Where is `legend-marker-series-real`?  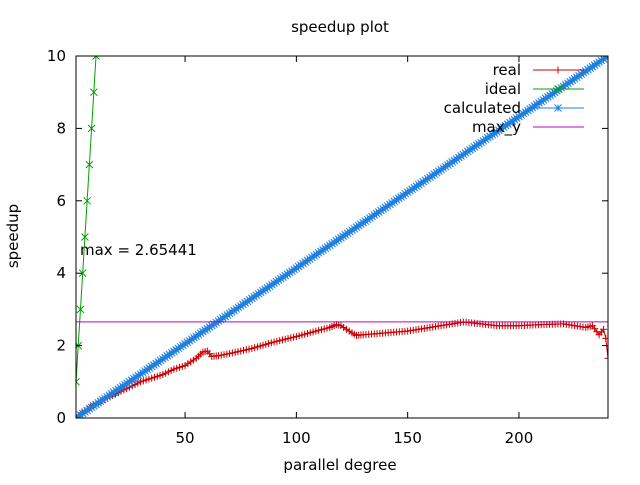 legend-marker-series-real is located at coordinates (558, 70).